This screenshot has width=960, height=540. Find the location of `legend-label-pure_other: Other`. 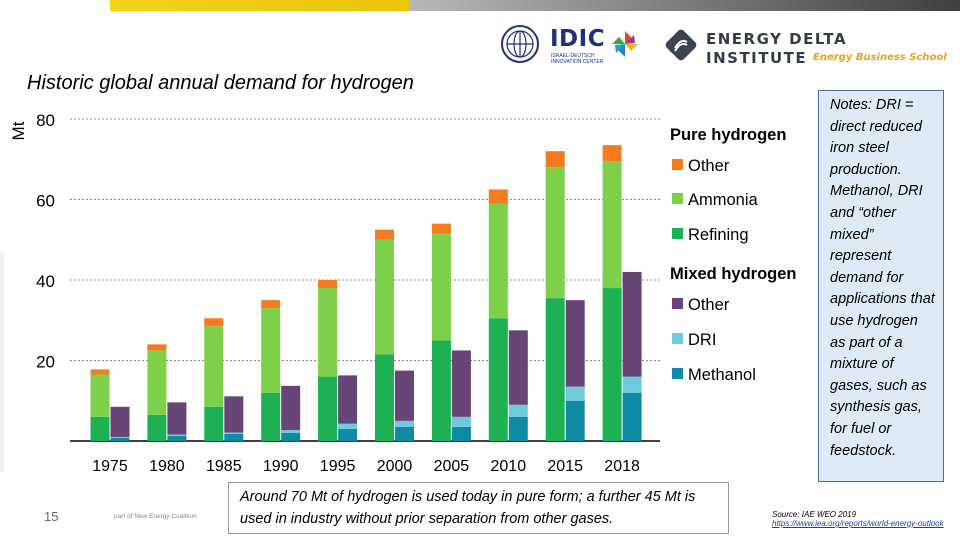

legend-label-pure_other: Other is located at coordinates (709, 166).